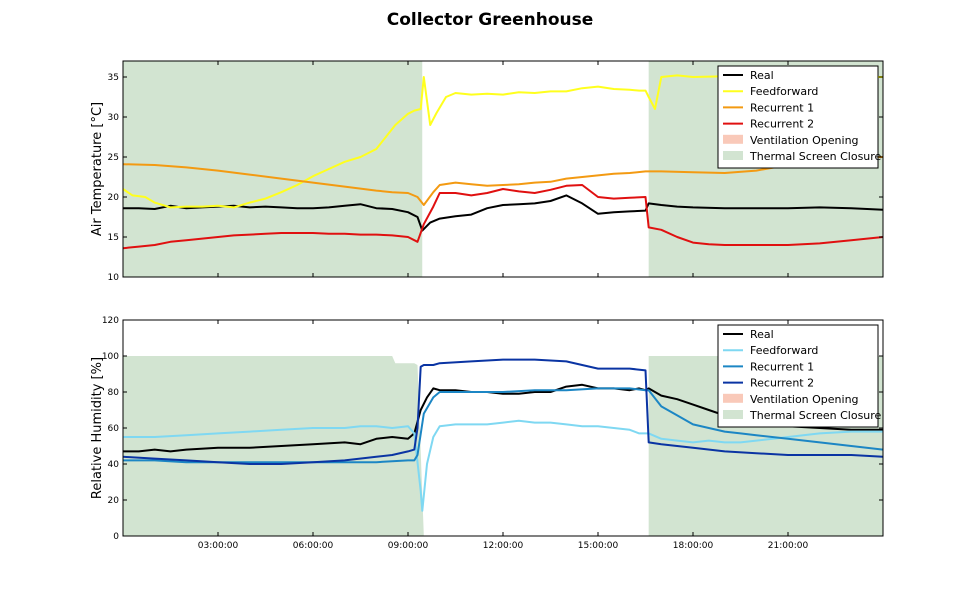  I want to click on y-tick-label: 25, so click(113, 158).